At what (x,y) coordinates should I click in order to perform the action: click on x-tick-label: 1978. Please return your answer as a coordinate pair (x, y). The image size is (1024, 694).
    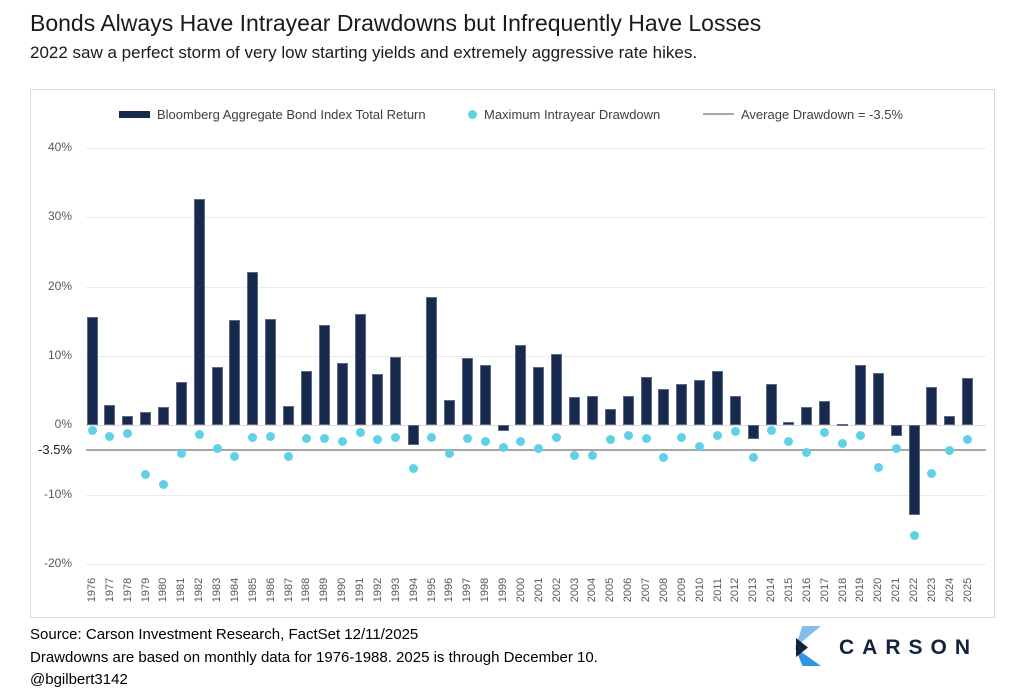
    Looking at the image, I should click on (127, 590).